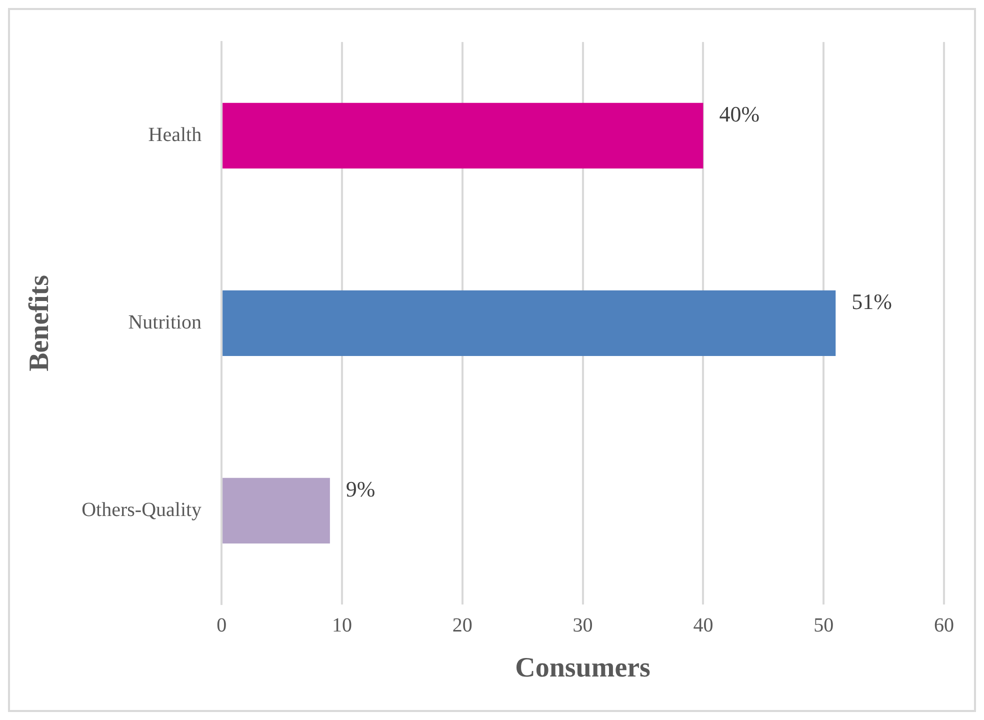 Image resolution: width=984 pixels, height=720 pixels. I want to click on x-axis-title: Consumers, so click(583, 668).